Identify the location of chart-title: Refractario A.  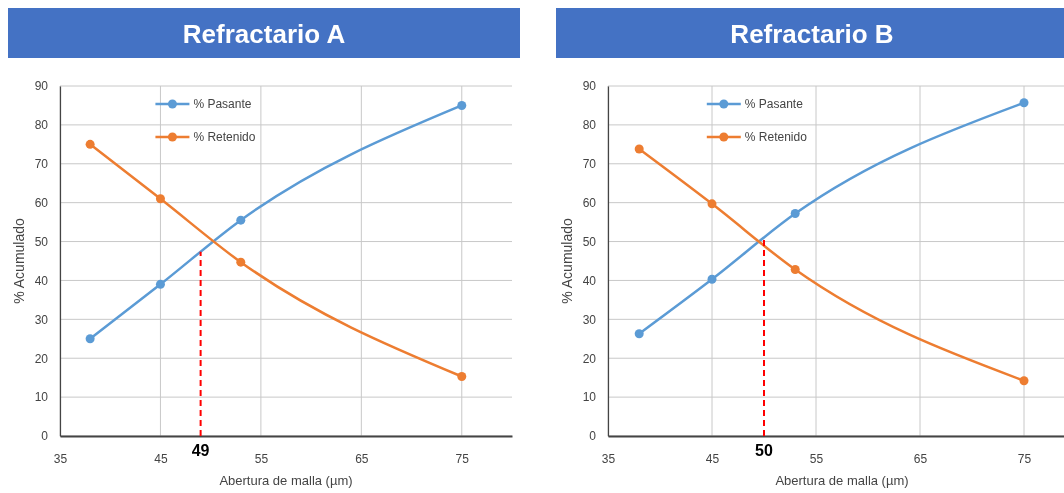
(264, 34).